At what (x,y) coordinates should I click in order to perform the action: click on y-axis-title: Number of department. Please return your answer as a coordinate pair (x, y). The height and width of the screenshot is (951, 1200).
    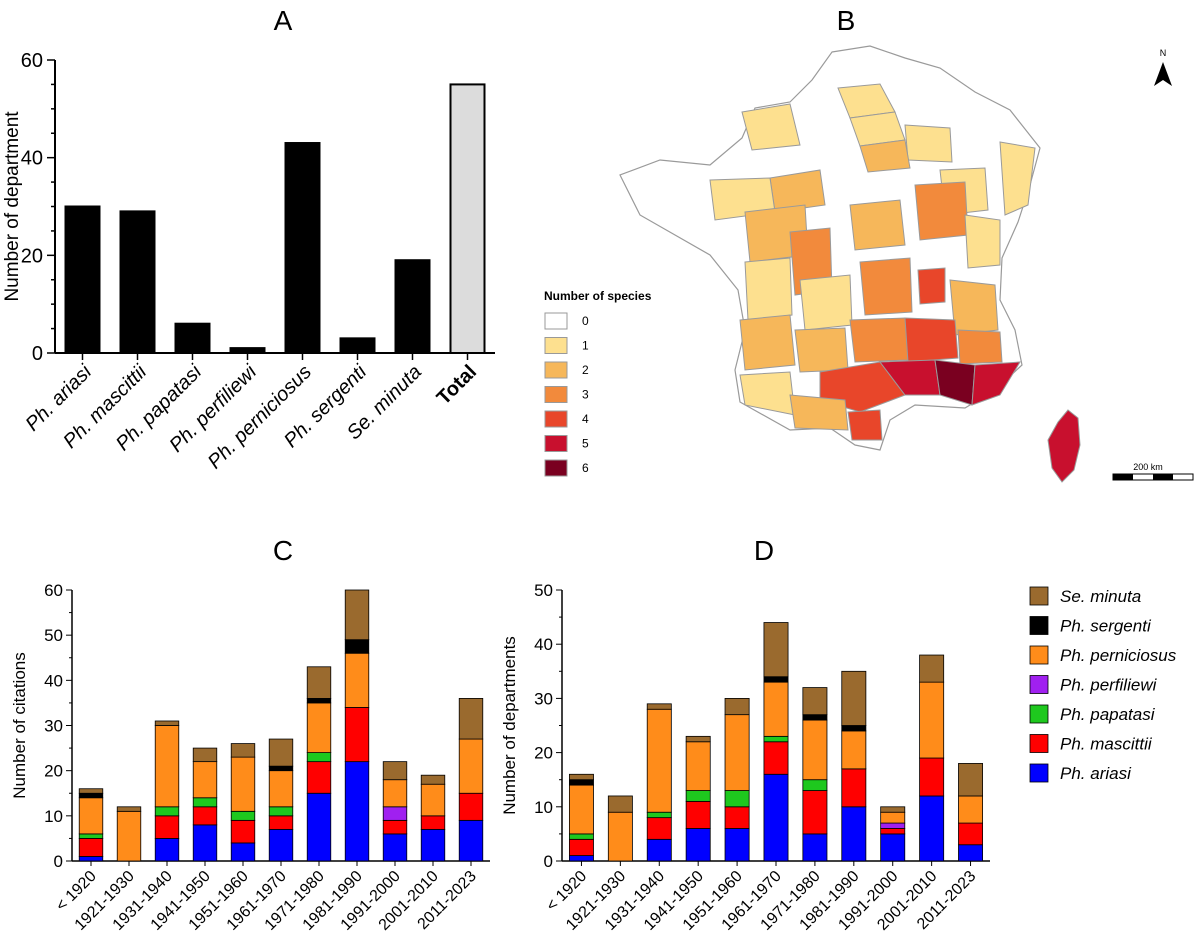
    Looking at the image, I should click on (12, 206).